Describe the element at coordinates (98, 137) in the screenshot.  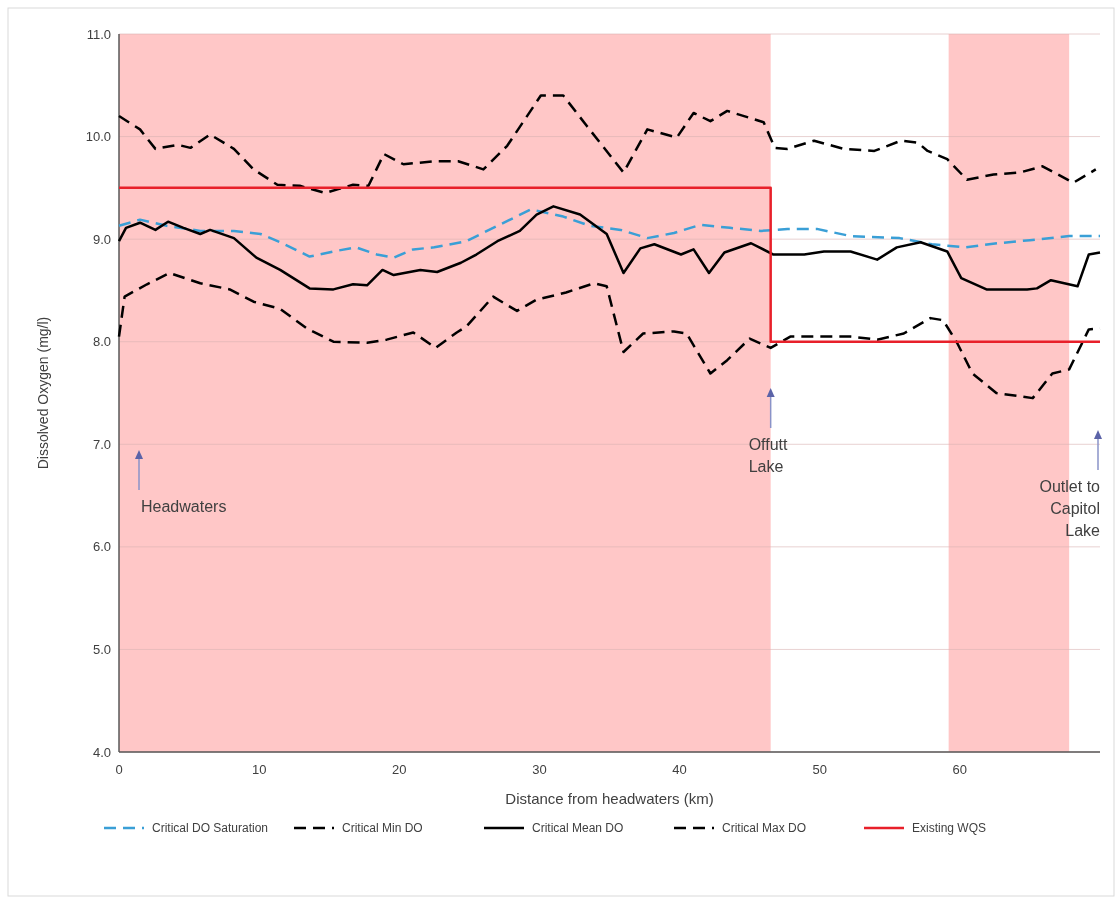
I see `y-tick-label: 10.0` at that location.